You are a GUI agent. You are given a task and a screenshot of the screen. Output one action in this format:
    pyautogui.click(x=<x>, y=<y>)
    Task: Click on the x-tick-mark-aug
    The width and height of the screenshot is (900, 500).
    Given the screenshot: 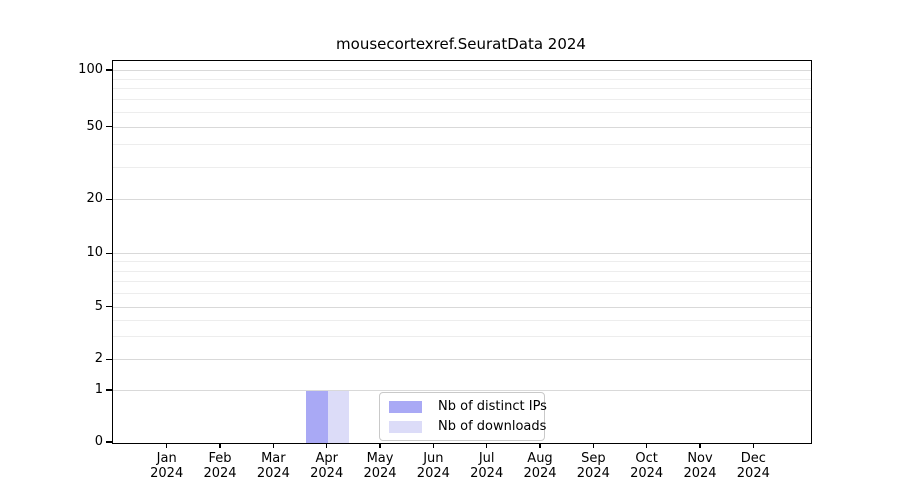 What is the action you would take?
    pyautogui.click(x=540, y=446)
    